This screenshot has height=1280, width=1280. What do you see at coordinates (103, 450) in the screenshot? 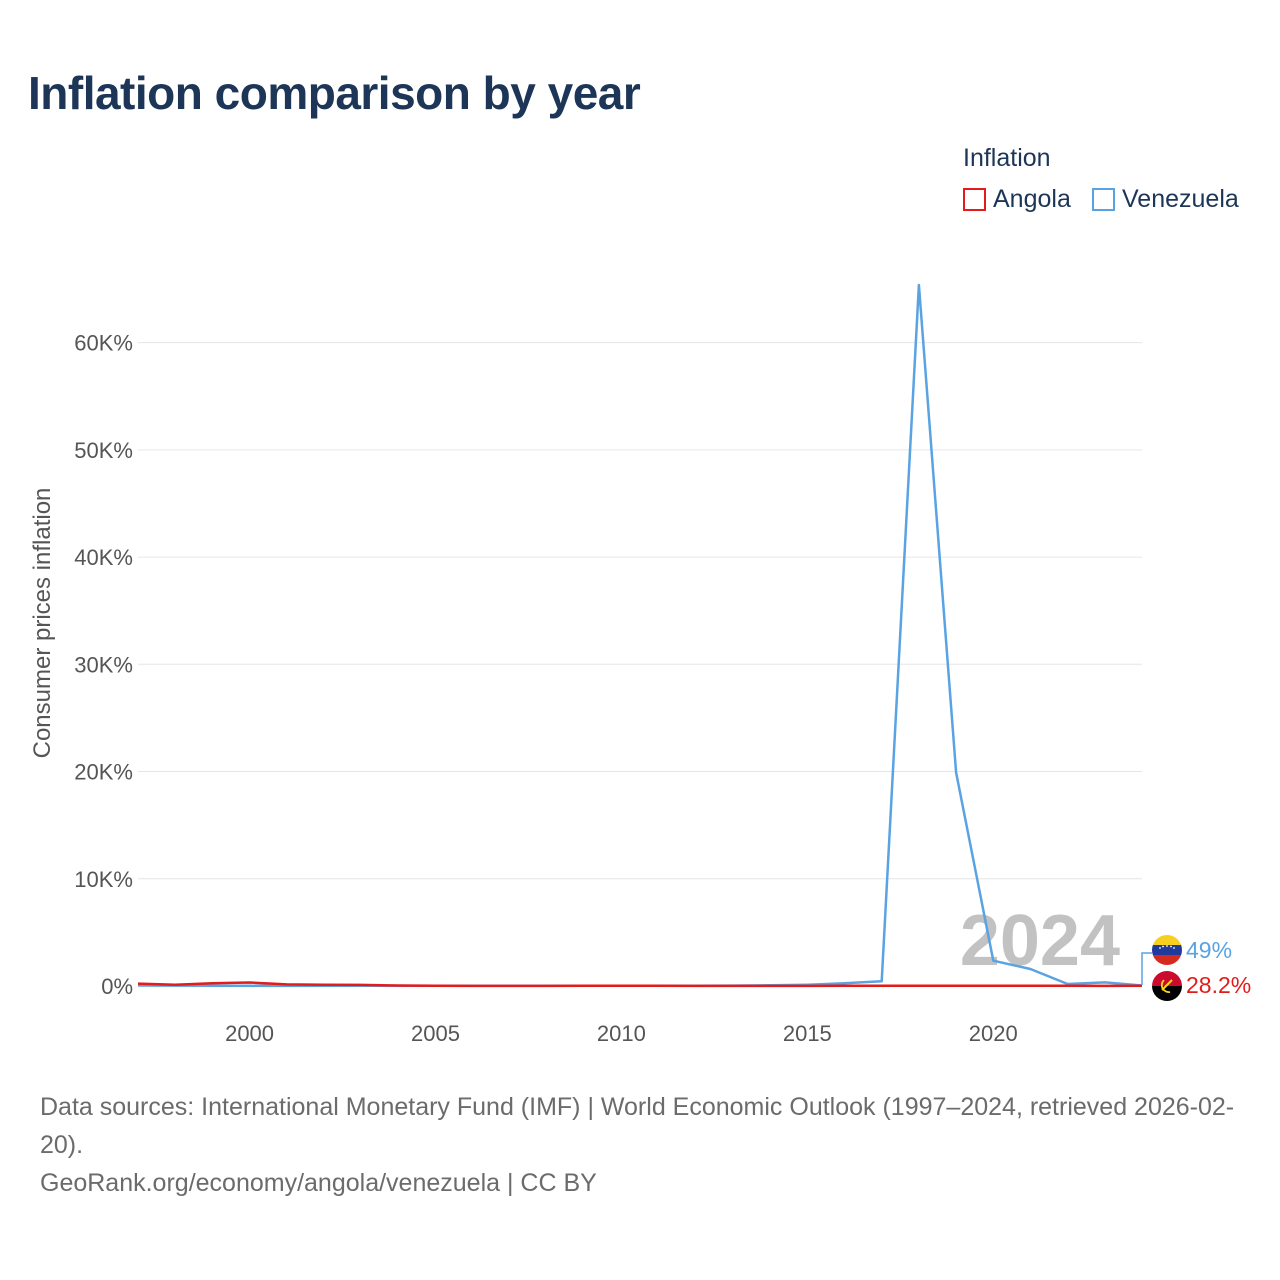
I see `y-tick-label: 50K%` at bounding box center [103, 450].